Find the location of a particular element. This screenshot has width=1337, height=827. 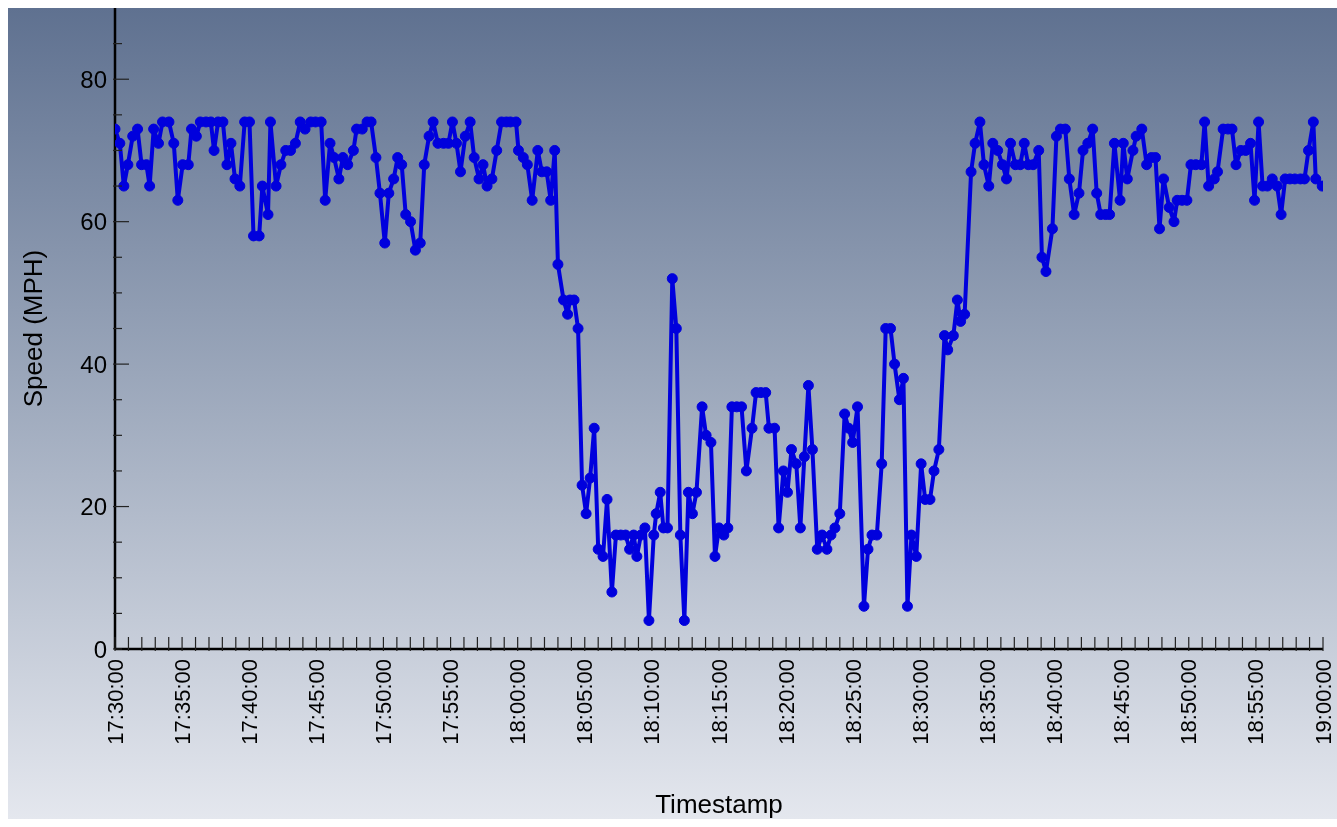

x-tick-label: 17:45:00 is located at coordinates (316, 702).